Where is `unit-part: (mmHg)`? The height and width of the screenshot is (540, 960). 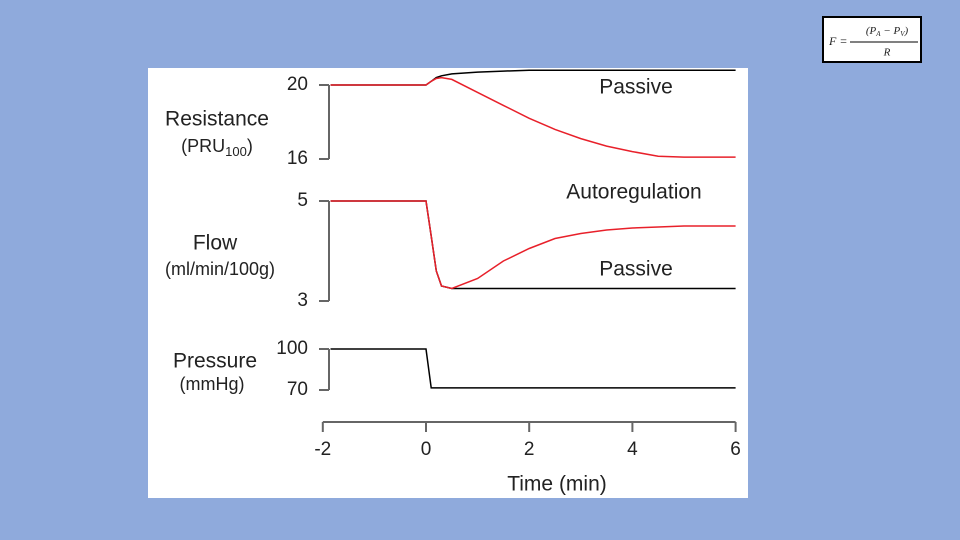 unit-part: (mmHg) is located at coordinates (212, 384).